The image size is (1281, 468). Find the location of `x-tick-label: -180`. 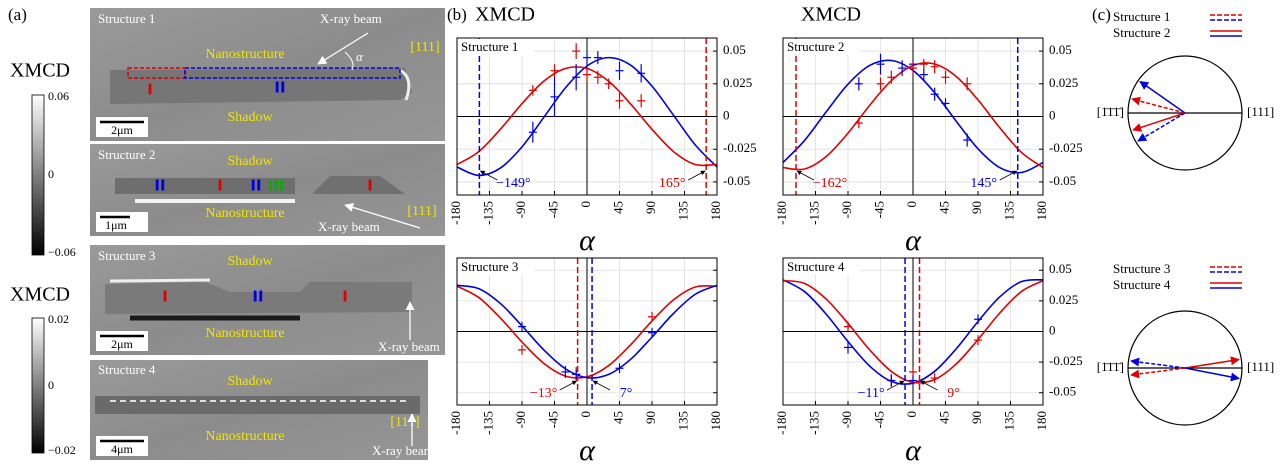

x-tick-label: -180 is located at coordinates (781, 213).